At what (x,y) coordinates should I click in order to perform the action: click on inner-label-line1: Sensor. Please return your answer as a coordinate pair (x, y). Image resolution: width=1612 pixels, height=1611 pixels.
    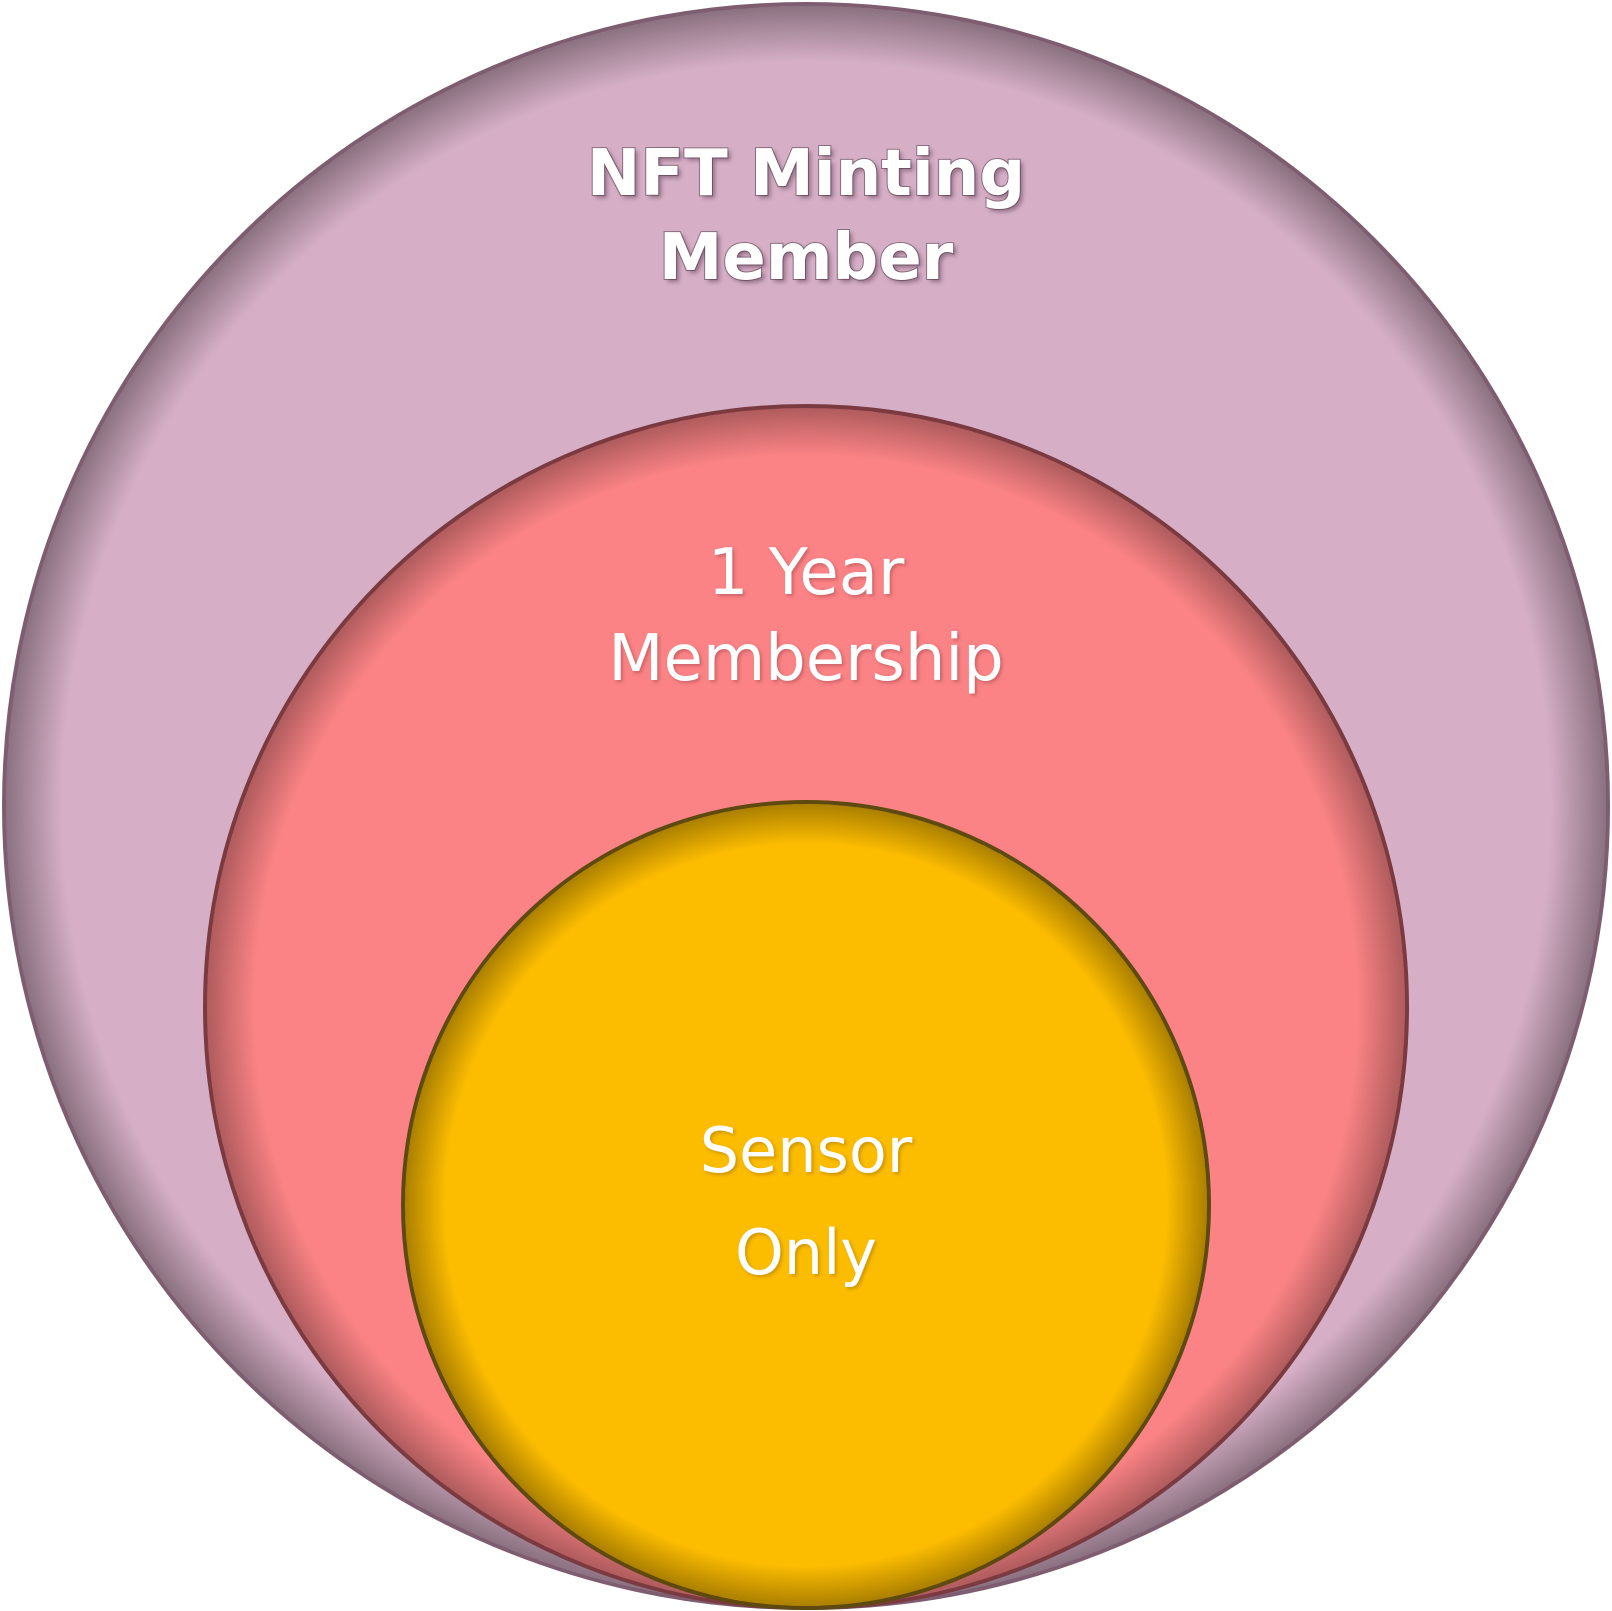
    Looking at the image, I should click on (806, 1150).